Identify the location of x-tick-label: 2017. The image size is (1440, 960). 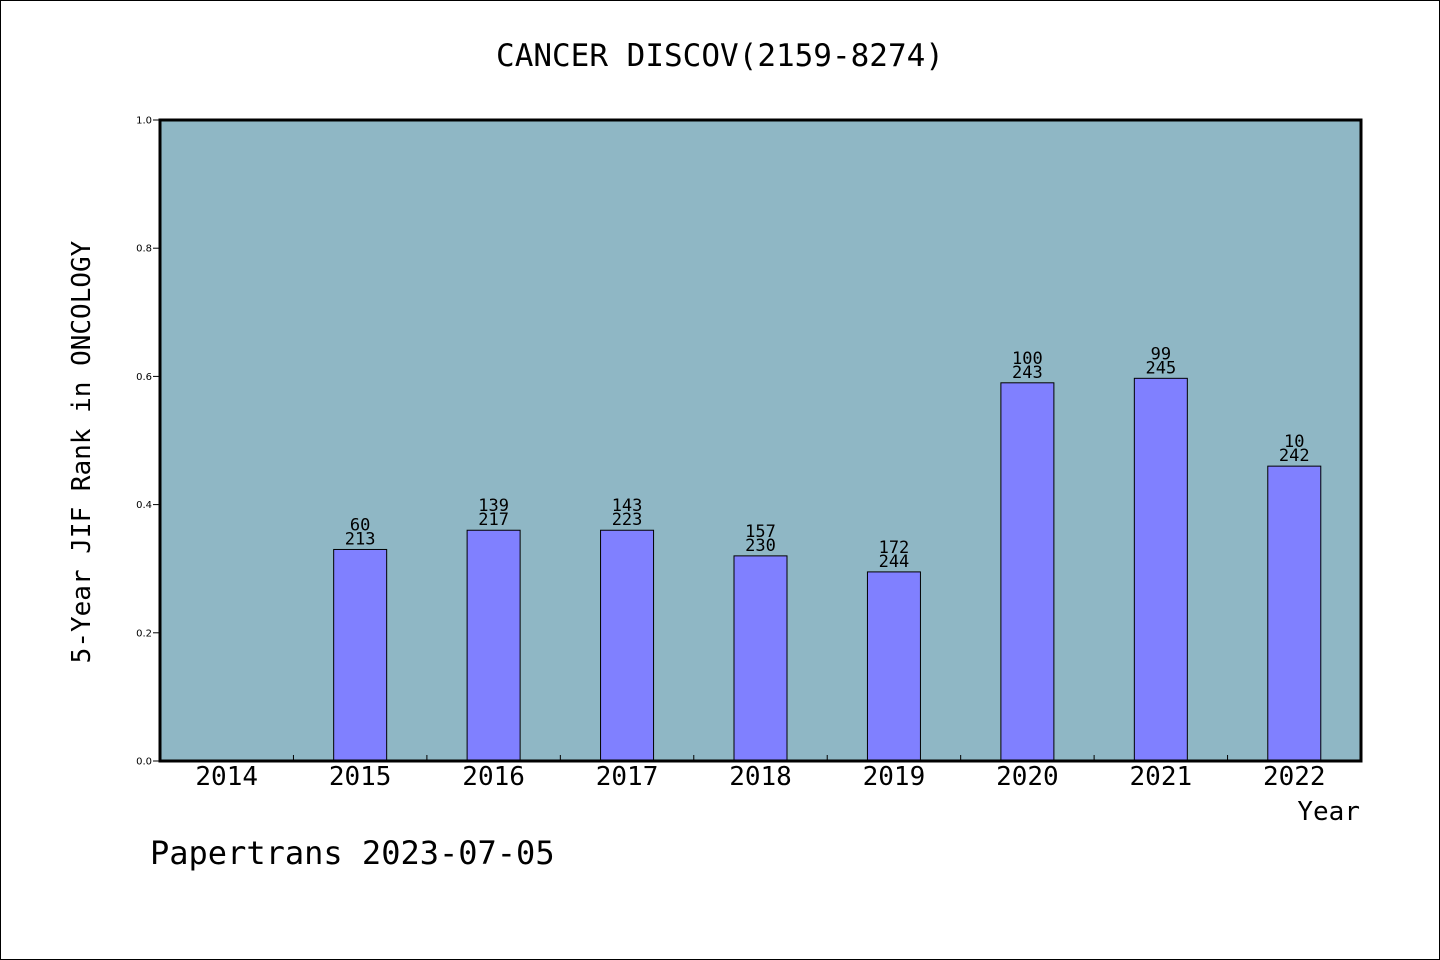
(627, 777).